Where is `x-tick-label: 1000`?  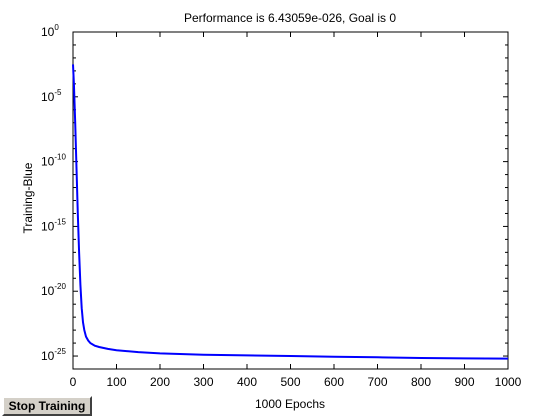 x-tick-label: 1000 is located at coordinates (508, 382).